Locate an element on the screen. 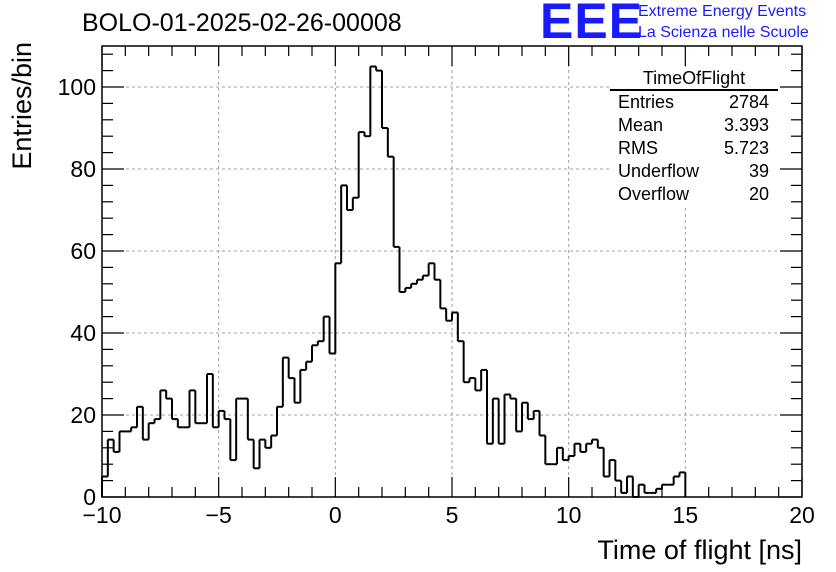 This screenshot has height=572, width=836. stats-row: Mean 3.393 is located at coordinates (694, 125).